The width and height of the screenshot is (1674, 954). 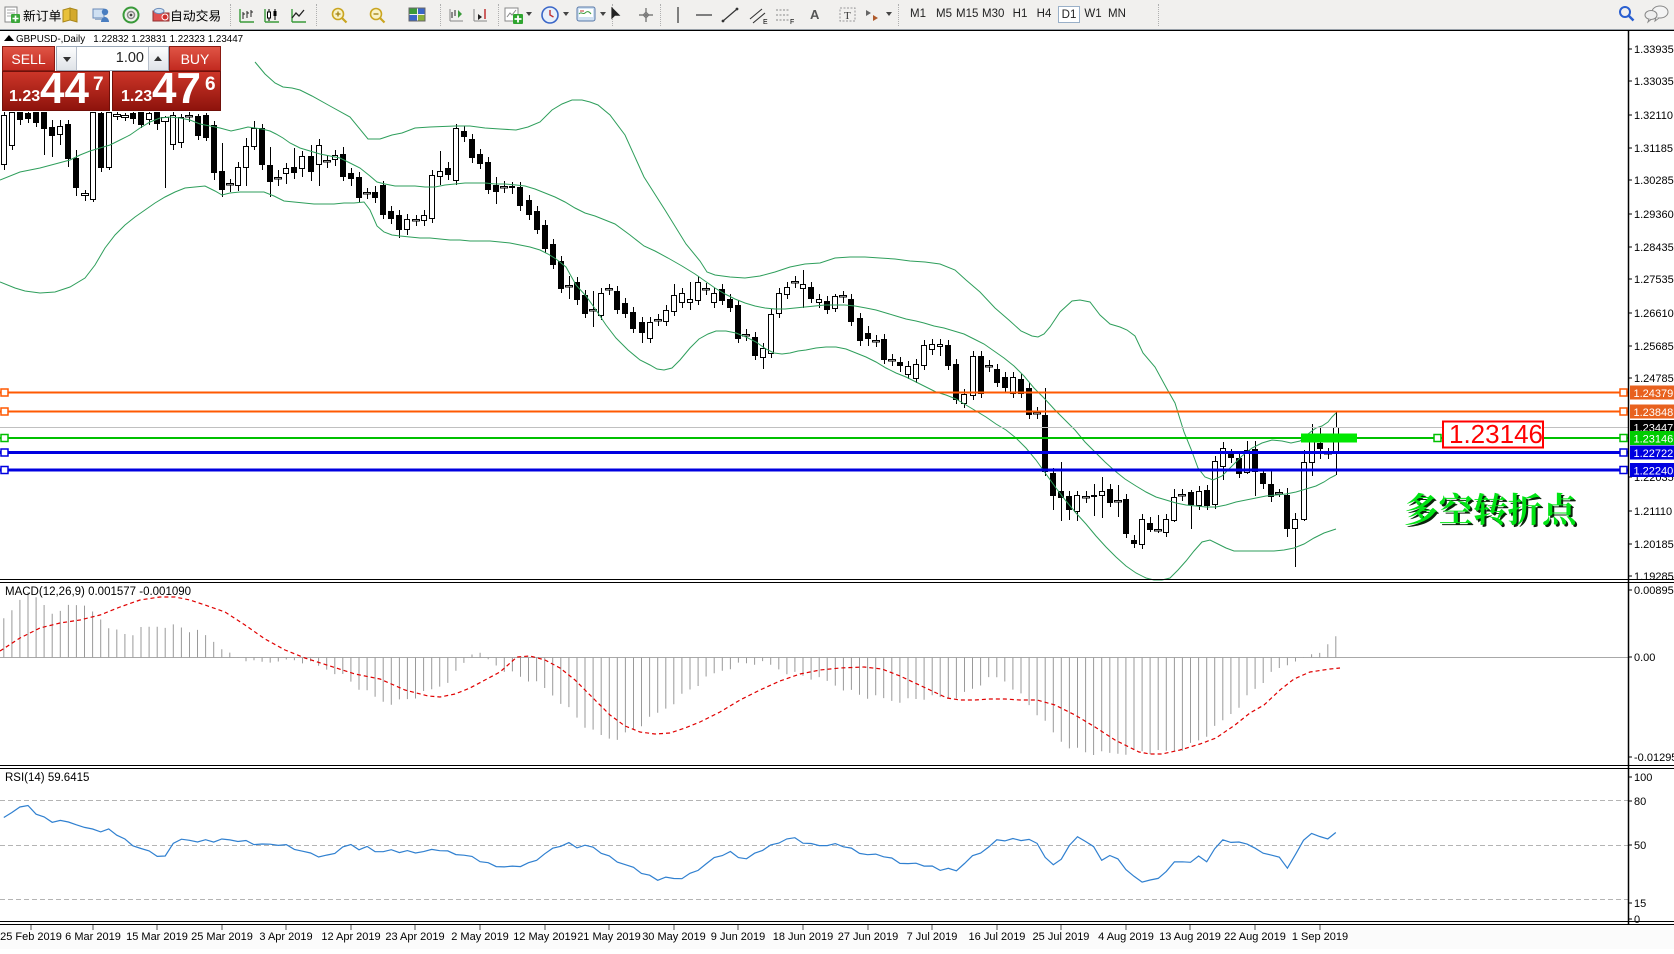 What do you see at coordinates (479, 937) in the screenshot?
I see `svg-text: 2 May 2019` at bounding box center [479, 937].